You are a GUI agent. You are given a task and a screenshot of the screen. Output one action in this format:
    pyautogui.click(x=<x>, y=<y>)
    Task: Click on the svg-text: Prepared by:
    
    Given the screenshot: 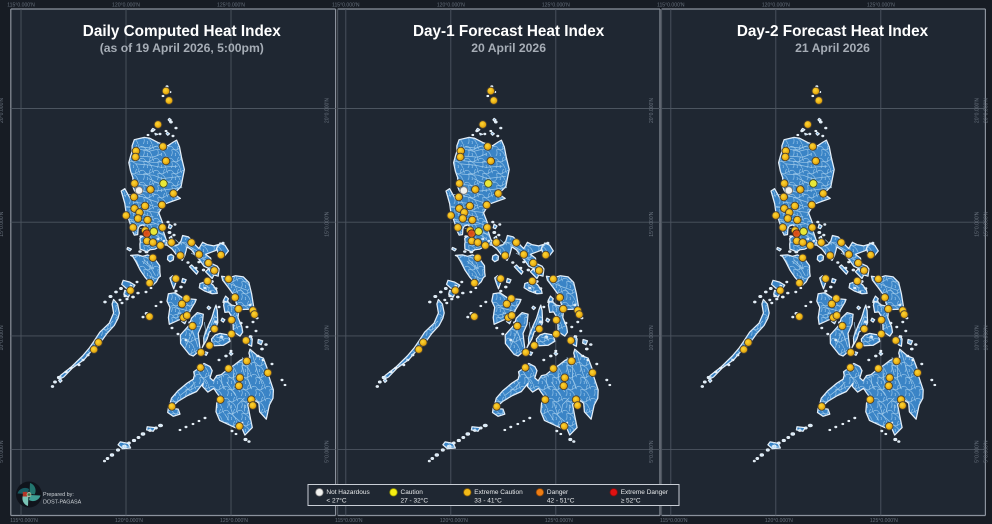 What is the action you would take?
    pyautogui.click(x=58, y=495)
    